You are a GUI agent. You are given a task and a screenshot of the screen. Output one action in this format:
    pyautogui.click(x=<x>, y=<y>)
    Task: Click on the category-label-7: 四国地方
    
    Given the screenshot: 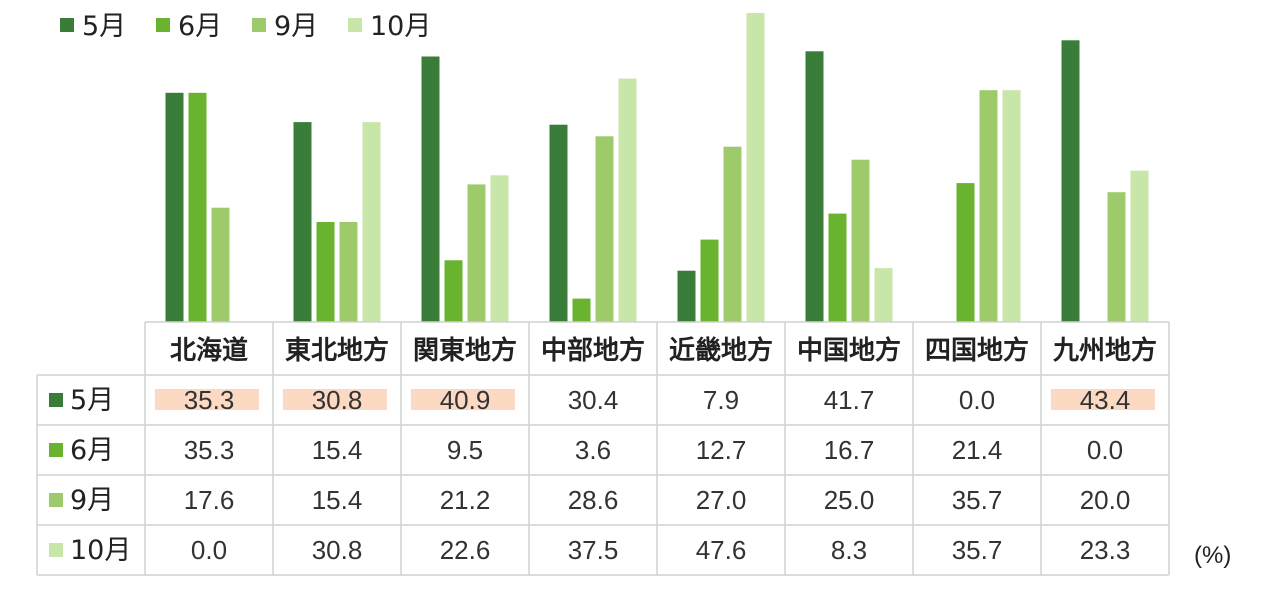 What is the action you would take?
    pyautogui.click(x=977, y=350)
    